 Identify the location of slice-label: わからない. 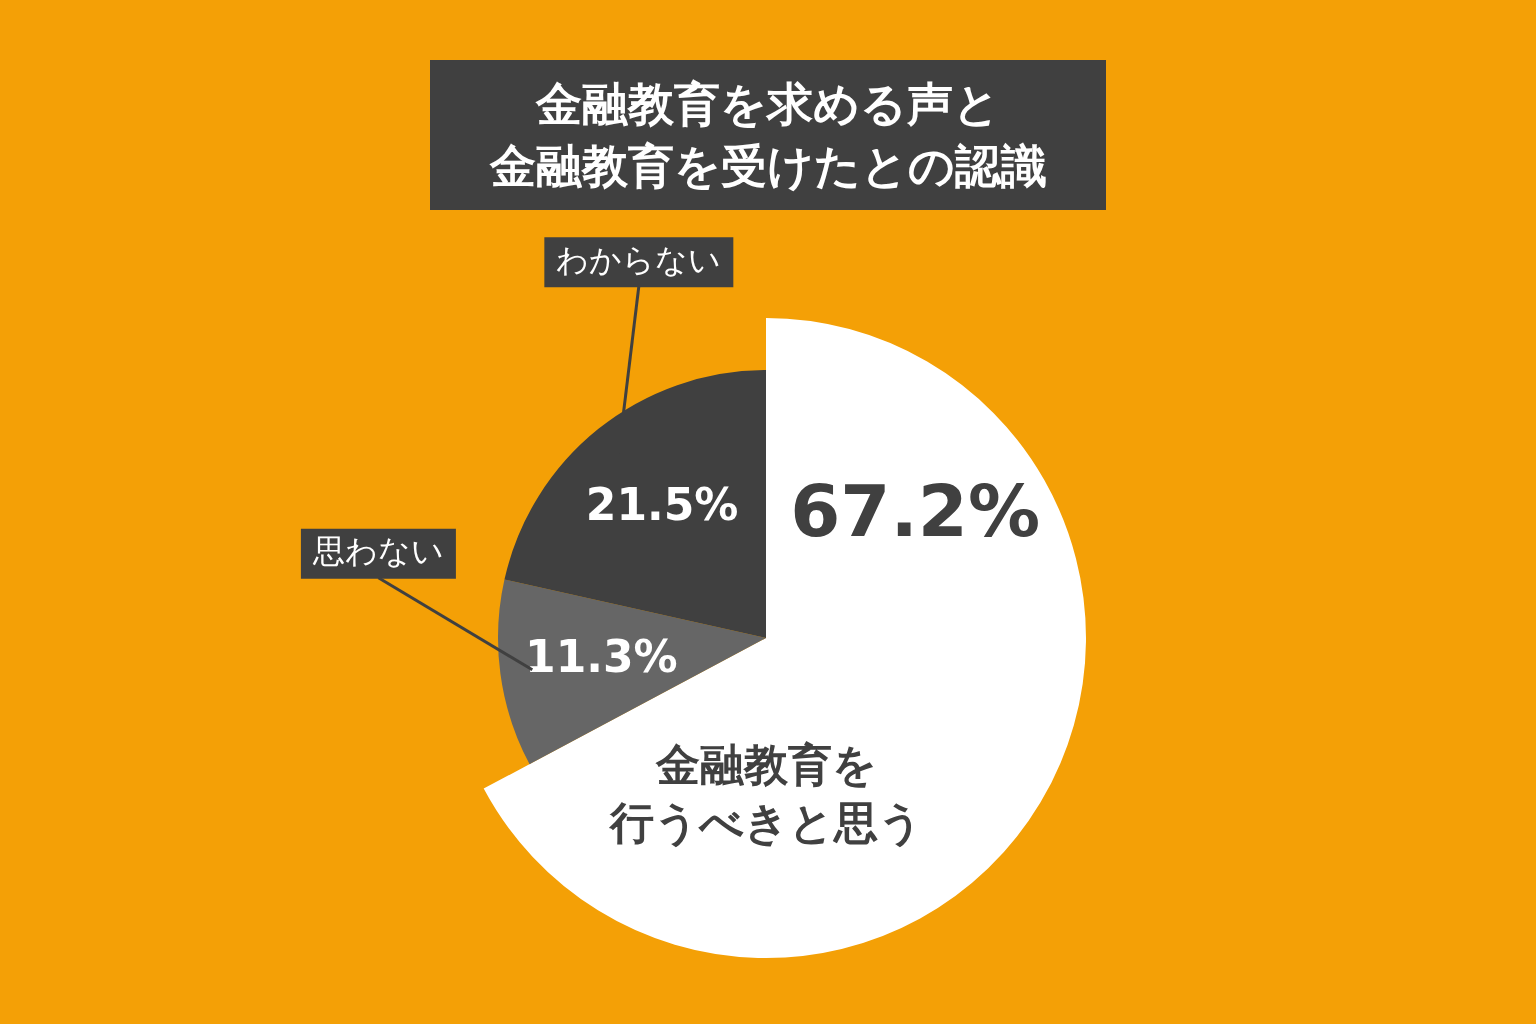
(639, 259).